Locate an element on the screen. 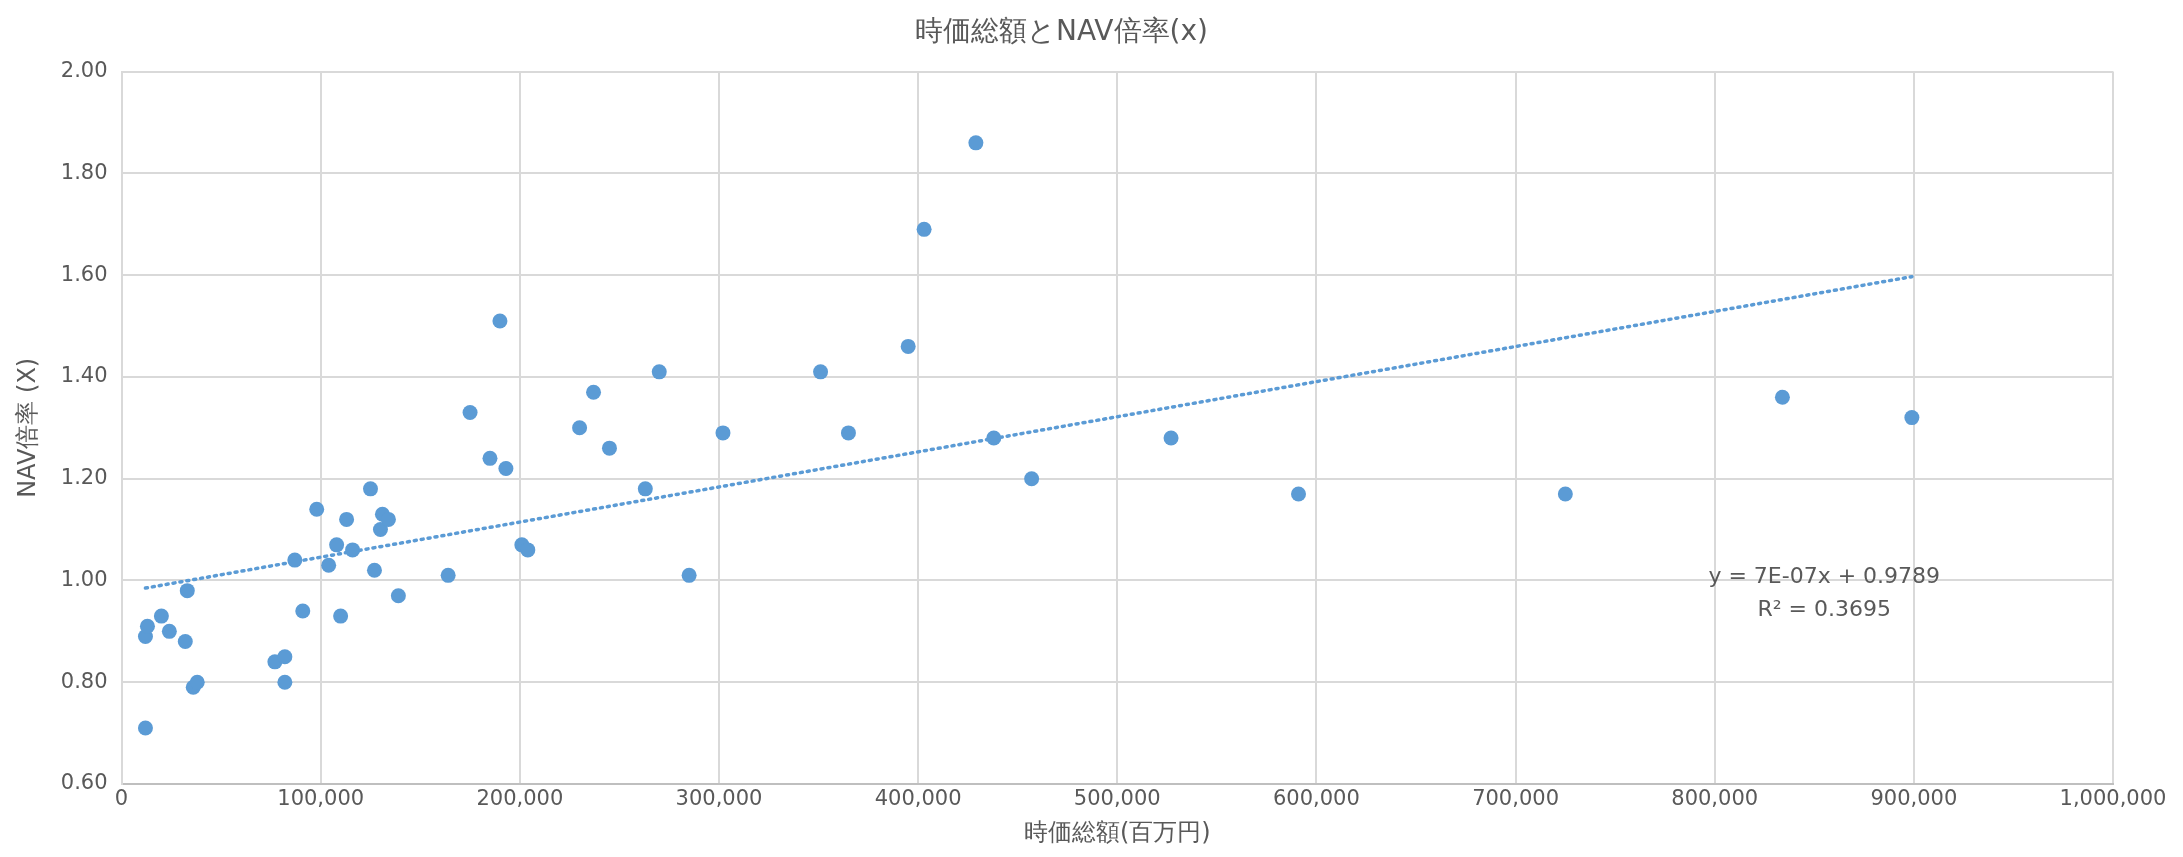 This screenshot has width=2183, height=857. y-axis-title: NAV倍率 (X) is located at coordinates (26, 427).